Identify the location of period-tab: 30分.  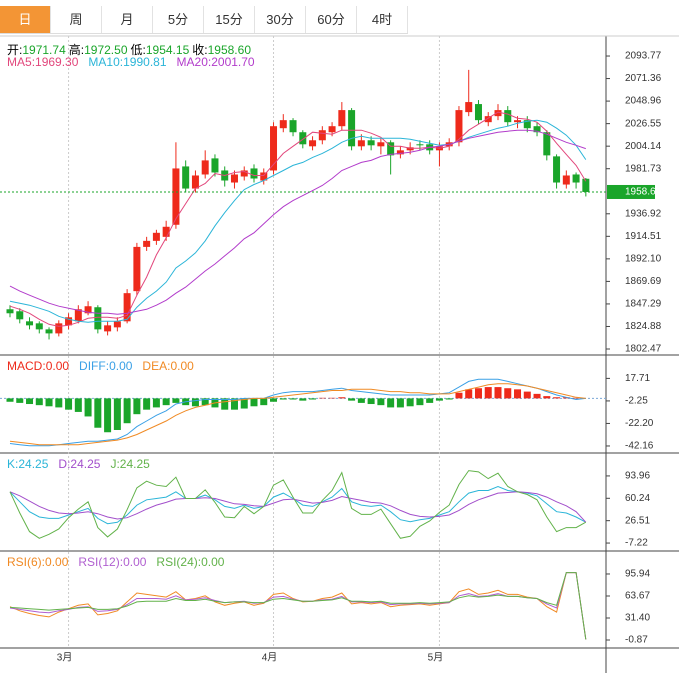
(280, 19).